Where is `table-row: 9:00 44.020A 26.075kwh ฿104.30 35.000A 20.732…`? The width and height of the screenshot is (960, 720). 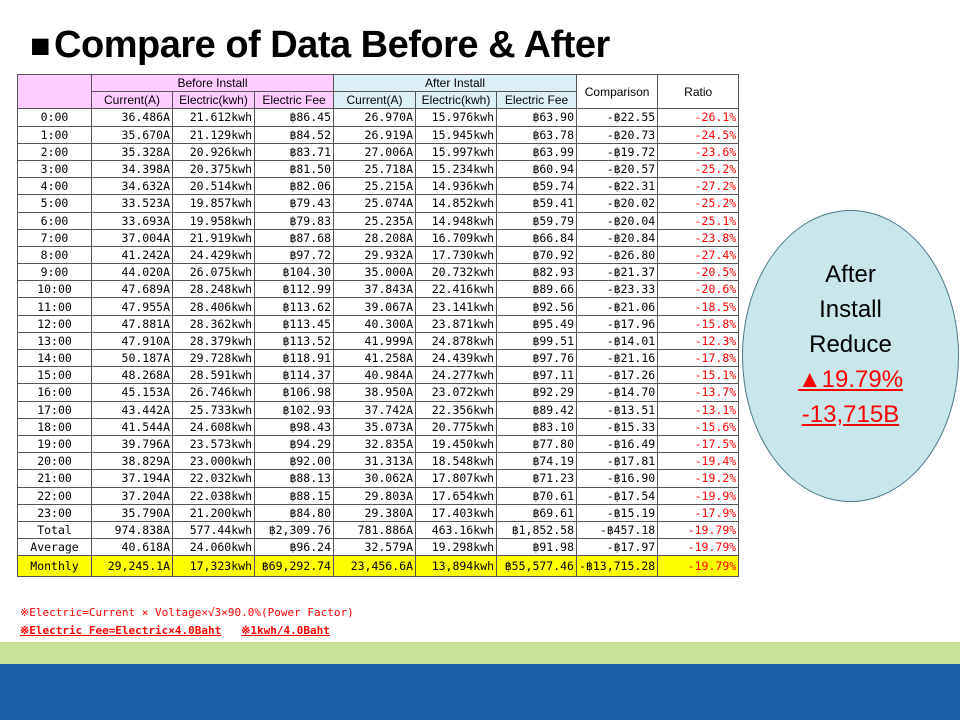 table-row: 9:00 44.020A 26.075kwh ฿104.30 35.000A 20.732… is located at coordinates (378, 272).